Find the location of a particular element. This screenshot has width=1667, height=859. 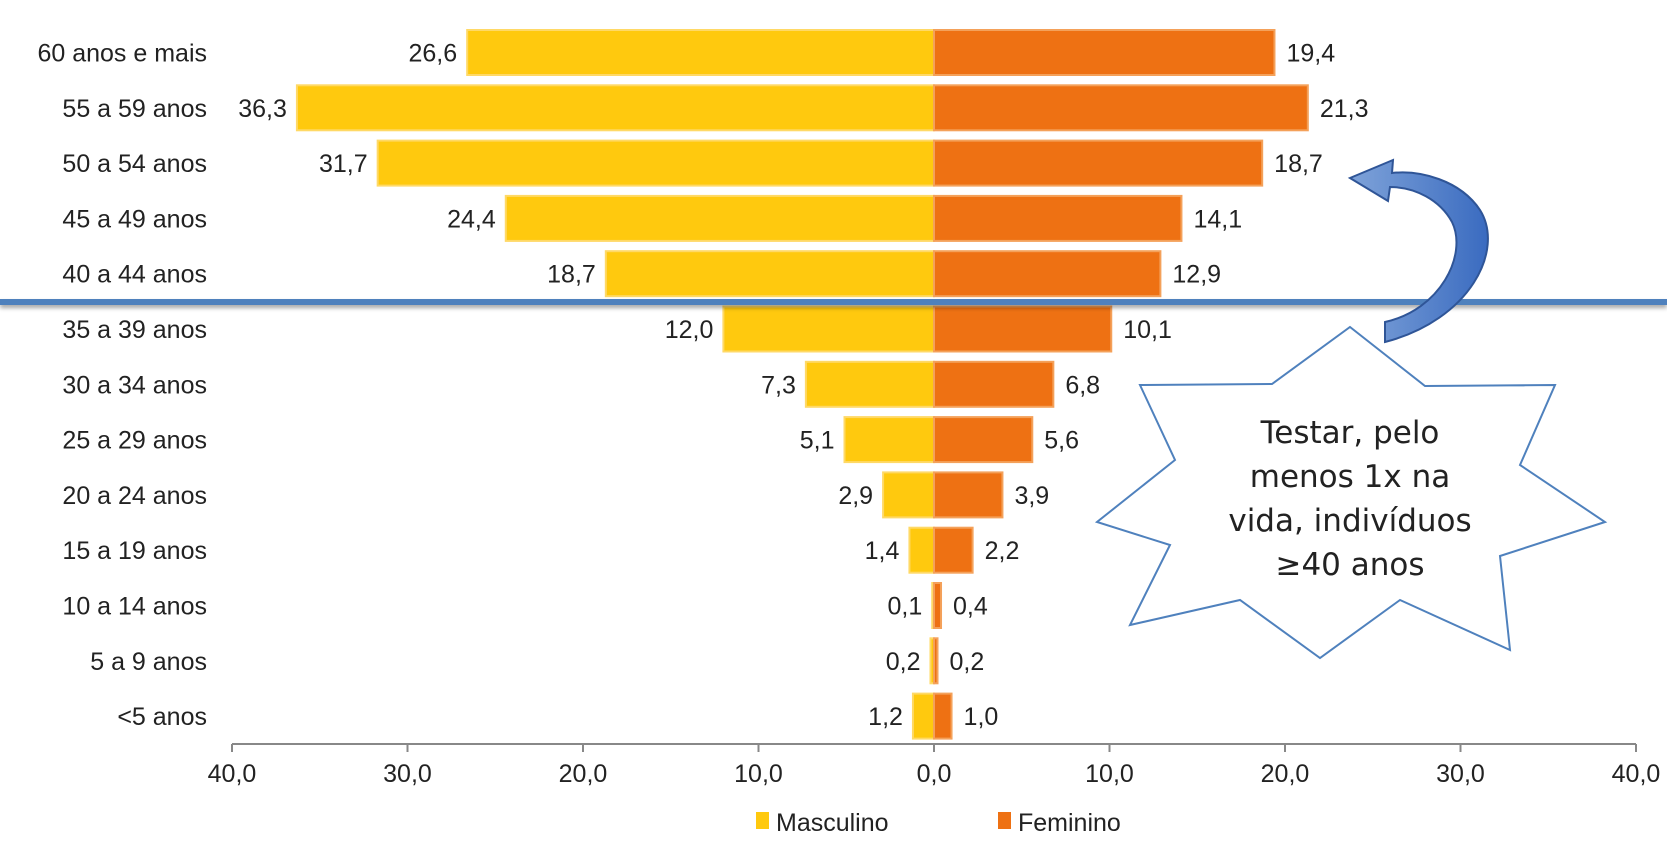

legend-label-masculino: Masculino is located at coordinates (832, 823).